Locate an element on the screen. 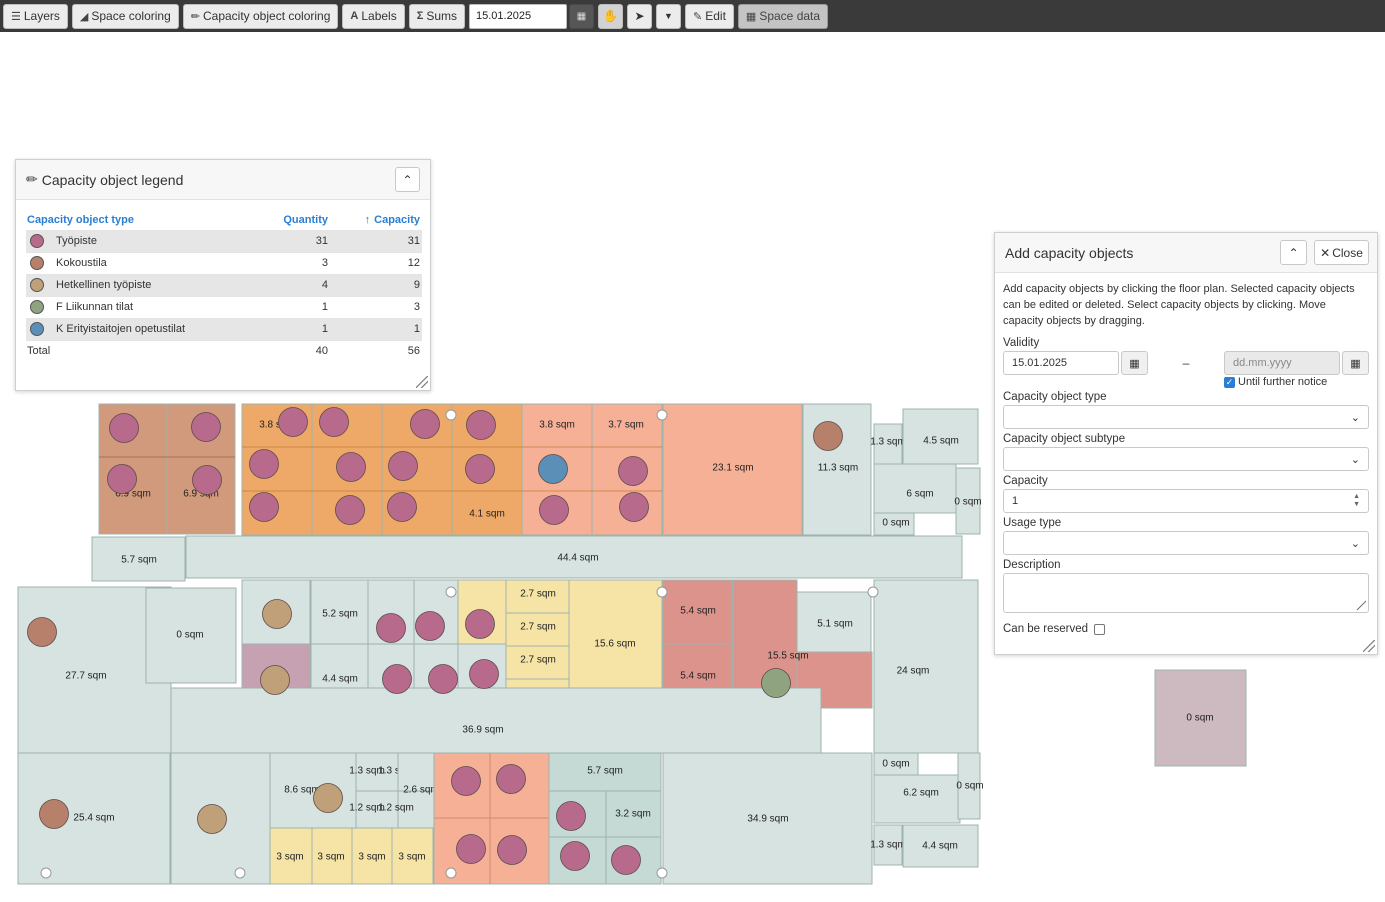 The width and height of the screenshot is (1385, 902). legend-row: Hetkellinen työpiste 4 9 is located at coordinates (224, 284).